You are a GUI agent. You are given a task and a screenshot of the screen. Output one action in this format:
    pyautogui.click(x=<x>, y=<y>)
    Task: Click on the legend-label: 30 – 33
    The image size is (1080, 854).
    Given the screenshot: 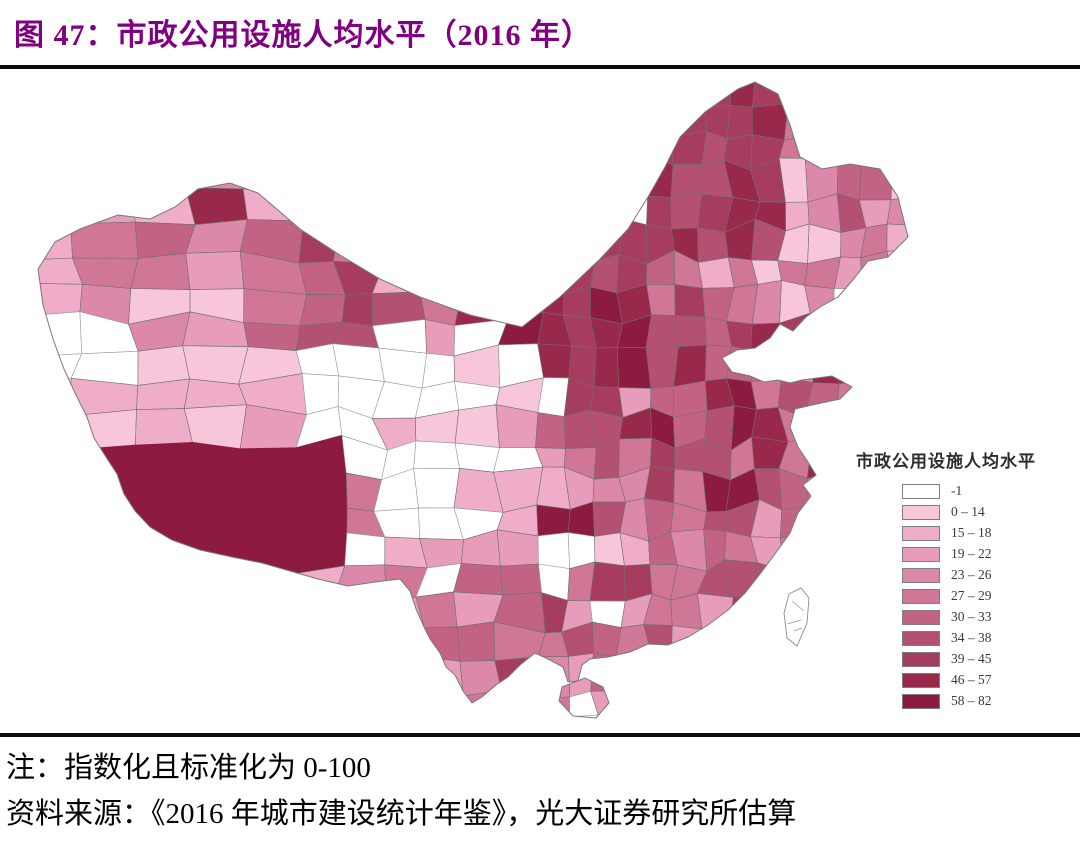 What is the action you would take?
    pyautogui.click(x=971, y=617)
    